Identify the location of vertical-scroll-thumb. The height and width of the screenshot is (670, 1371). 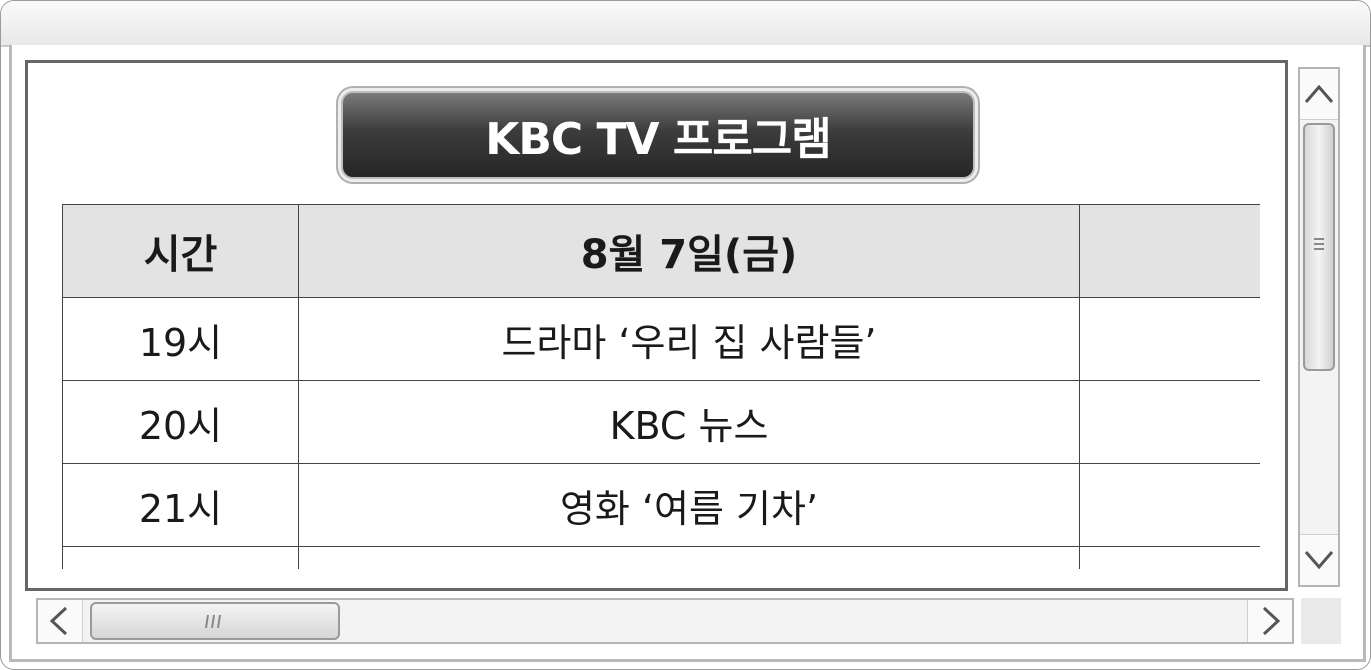
(1319, 247).